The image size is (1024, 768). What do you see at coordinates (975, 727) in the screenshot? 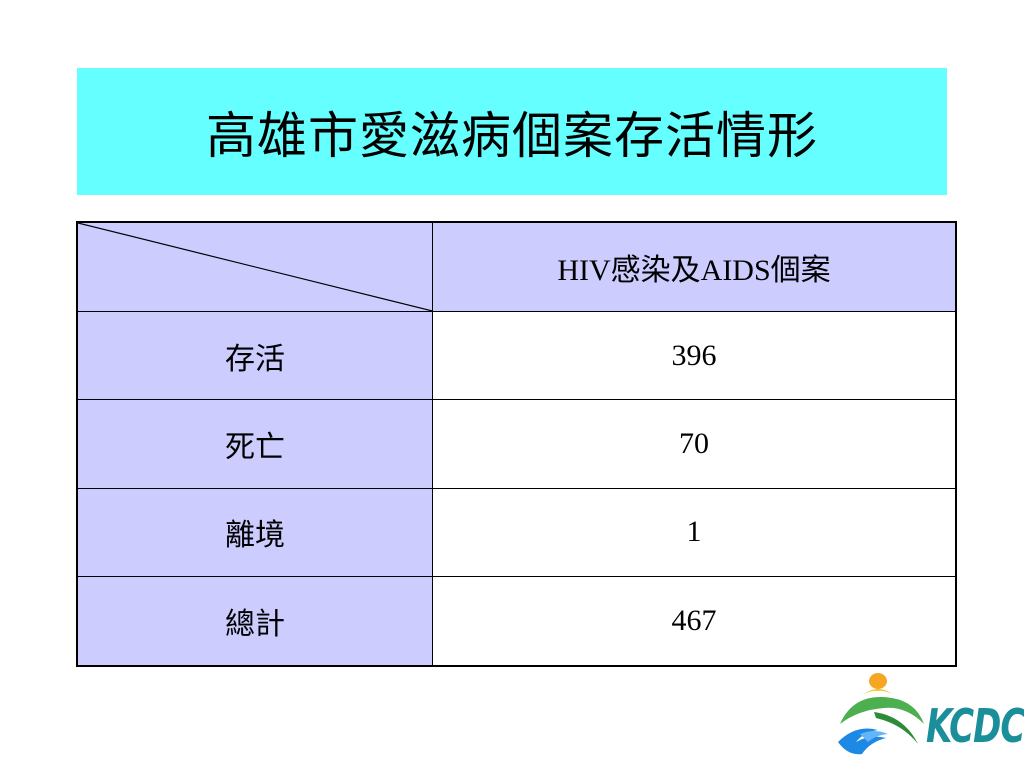
I see `logo-text: KCDC` at bounding box center [975, 727].